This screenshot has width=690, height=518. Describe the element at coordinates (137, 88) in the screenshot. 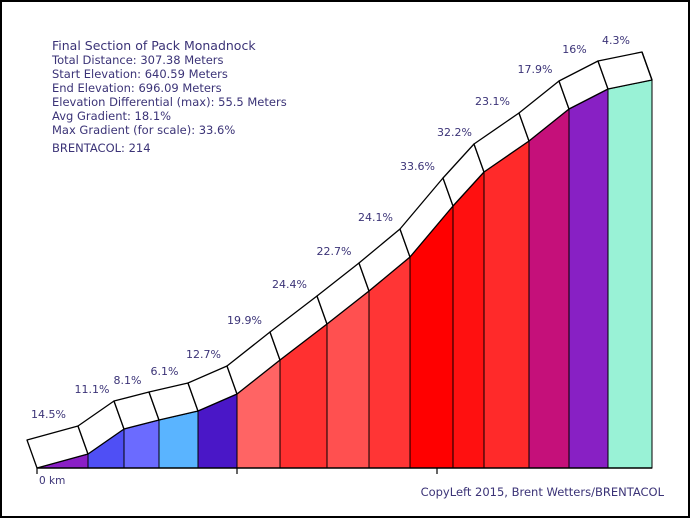

I see `end-elevation: End Elevation: 696.09 Meters` at that location.